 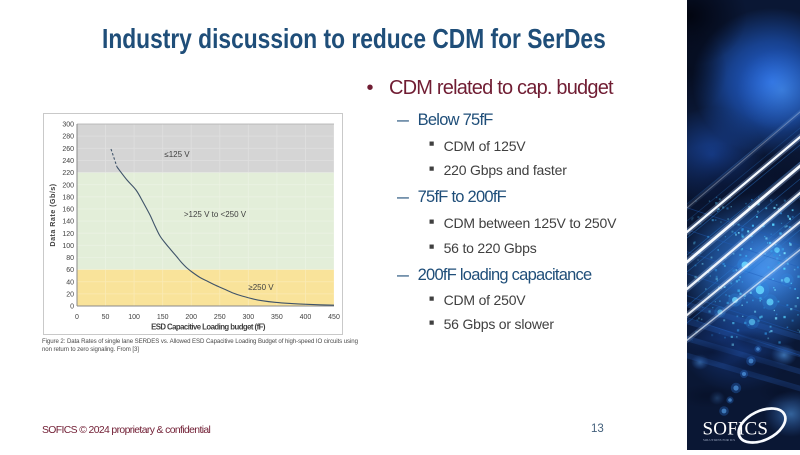 I want to click on svg-text: 60, so click(x=70, y=270).